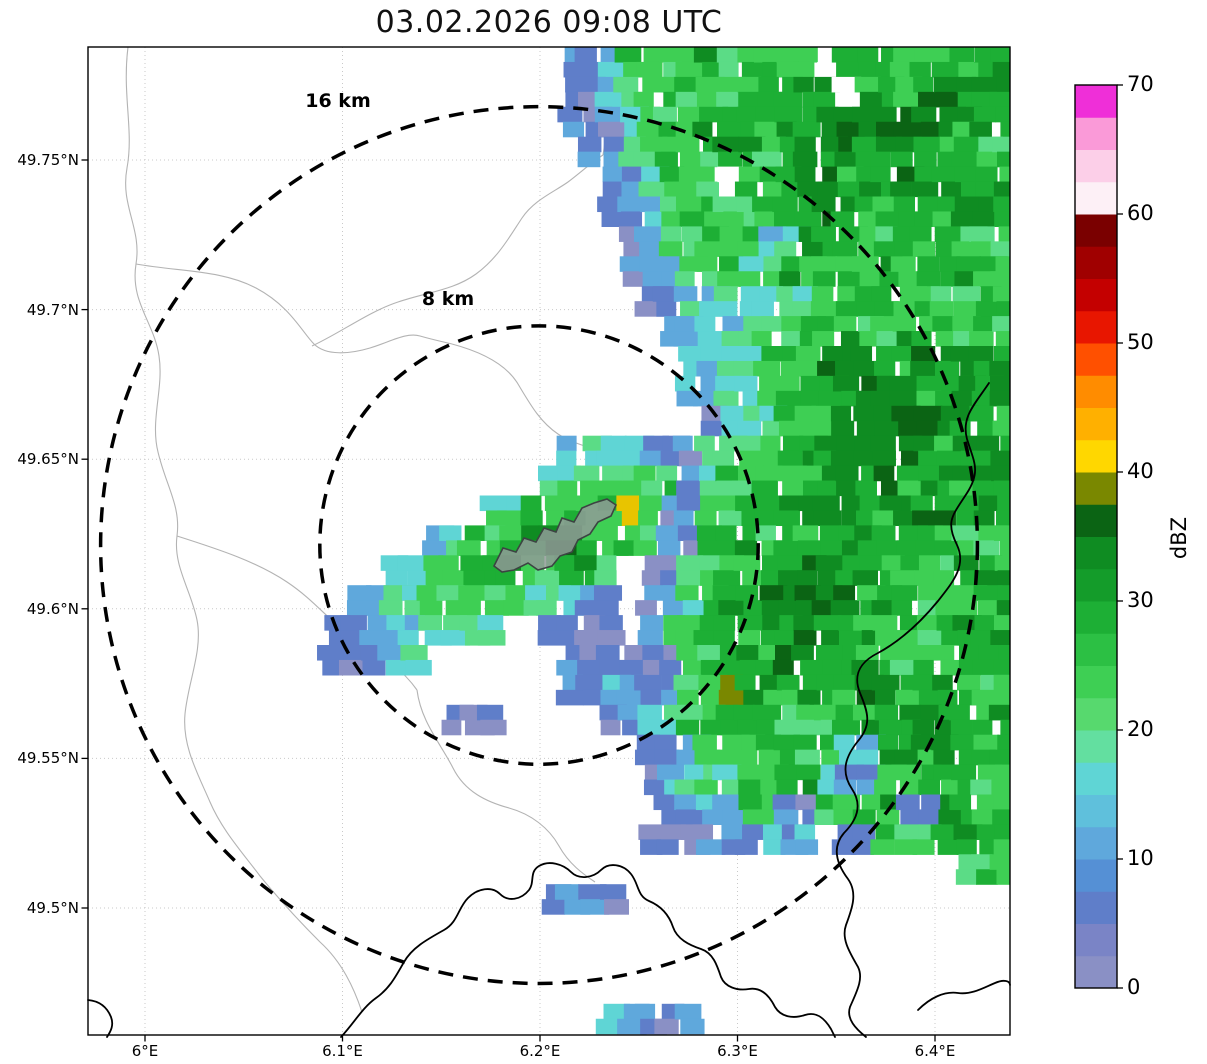 This screenshot has height=1064, width=1207. I want to click on x-axis-tick-label: 6.1°E, so click(342, 1051).